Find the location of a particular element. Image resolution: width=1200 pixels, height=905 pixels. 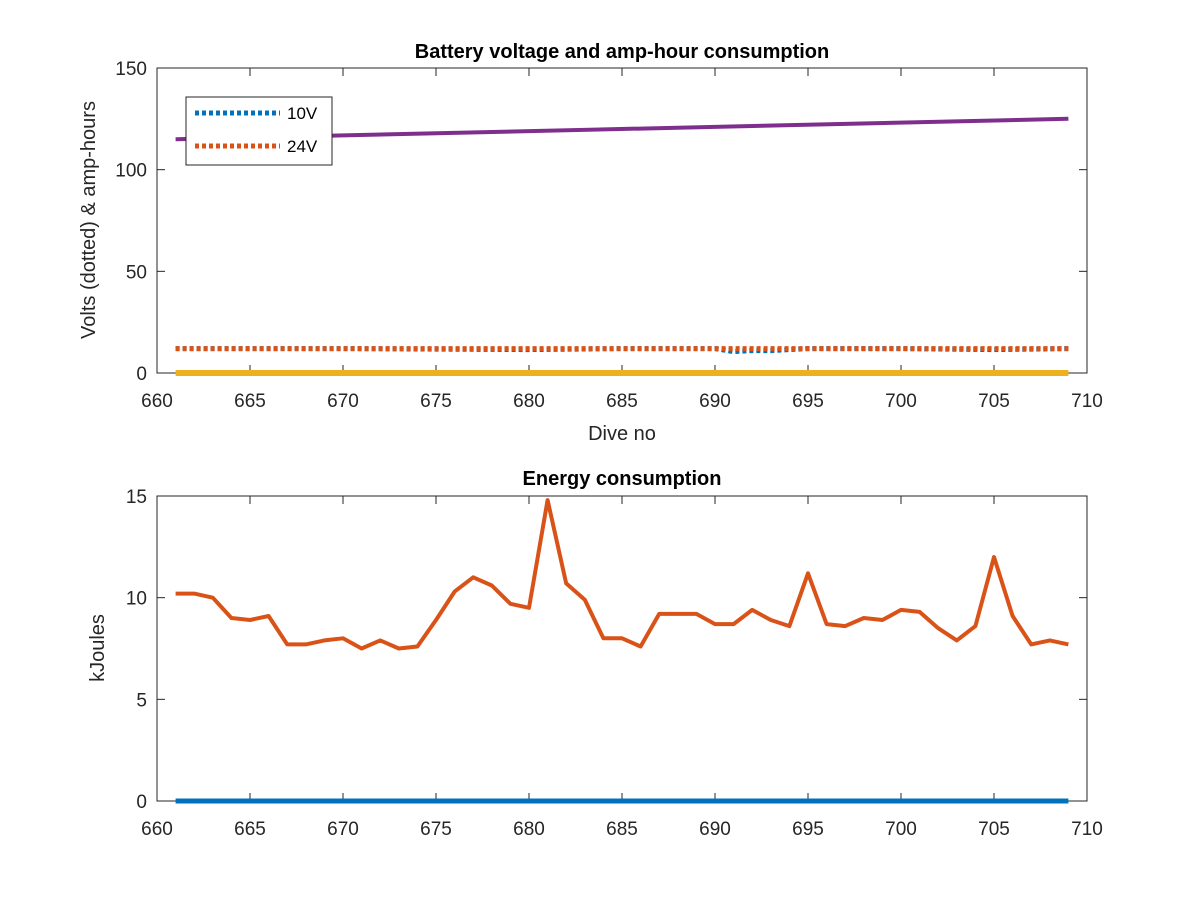

plot-energy-xtick-label: 710 is located at coordinates (1087, 829).